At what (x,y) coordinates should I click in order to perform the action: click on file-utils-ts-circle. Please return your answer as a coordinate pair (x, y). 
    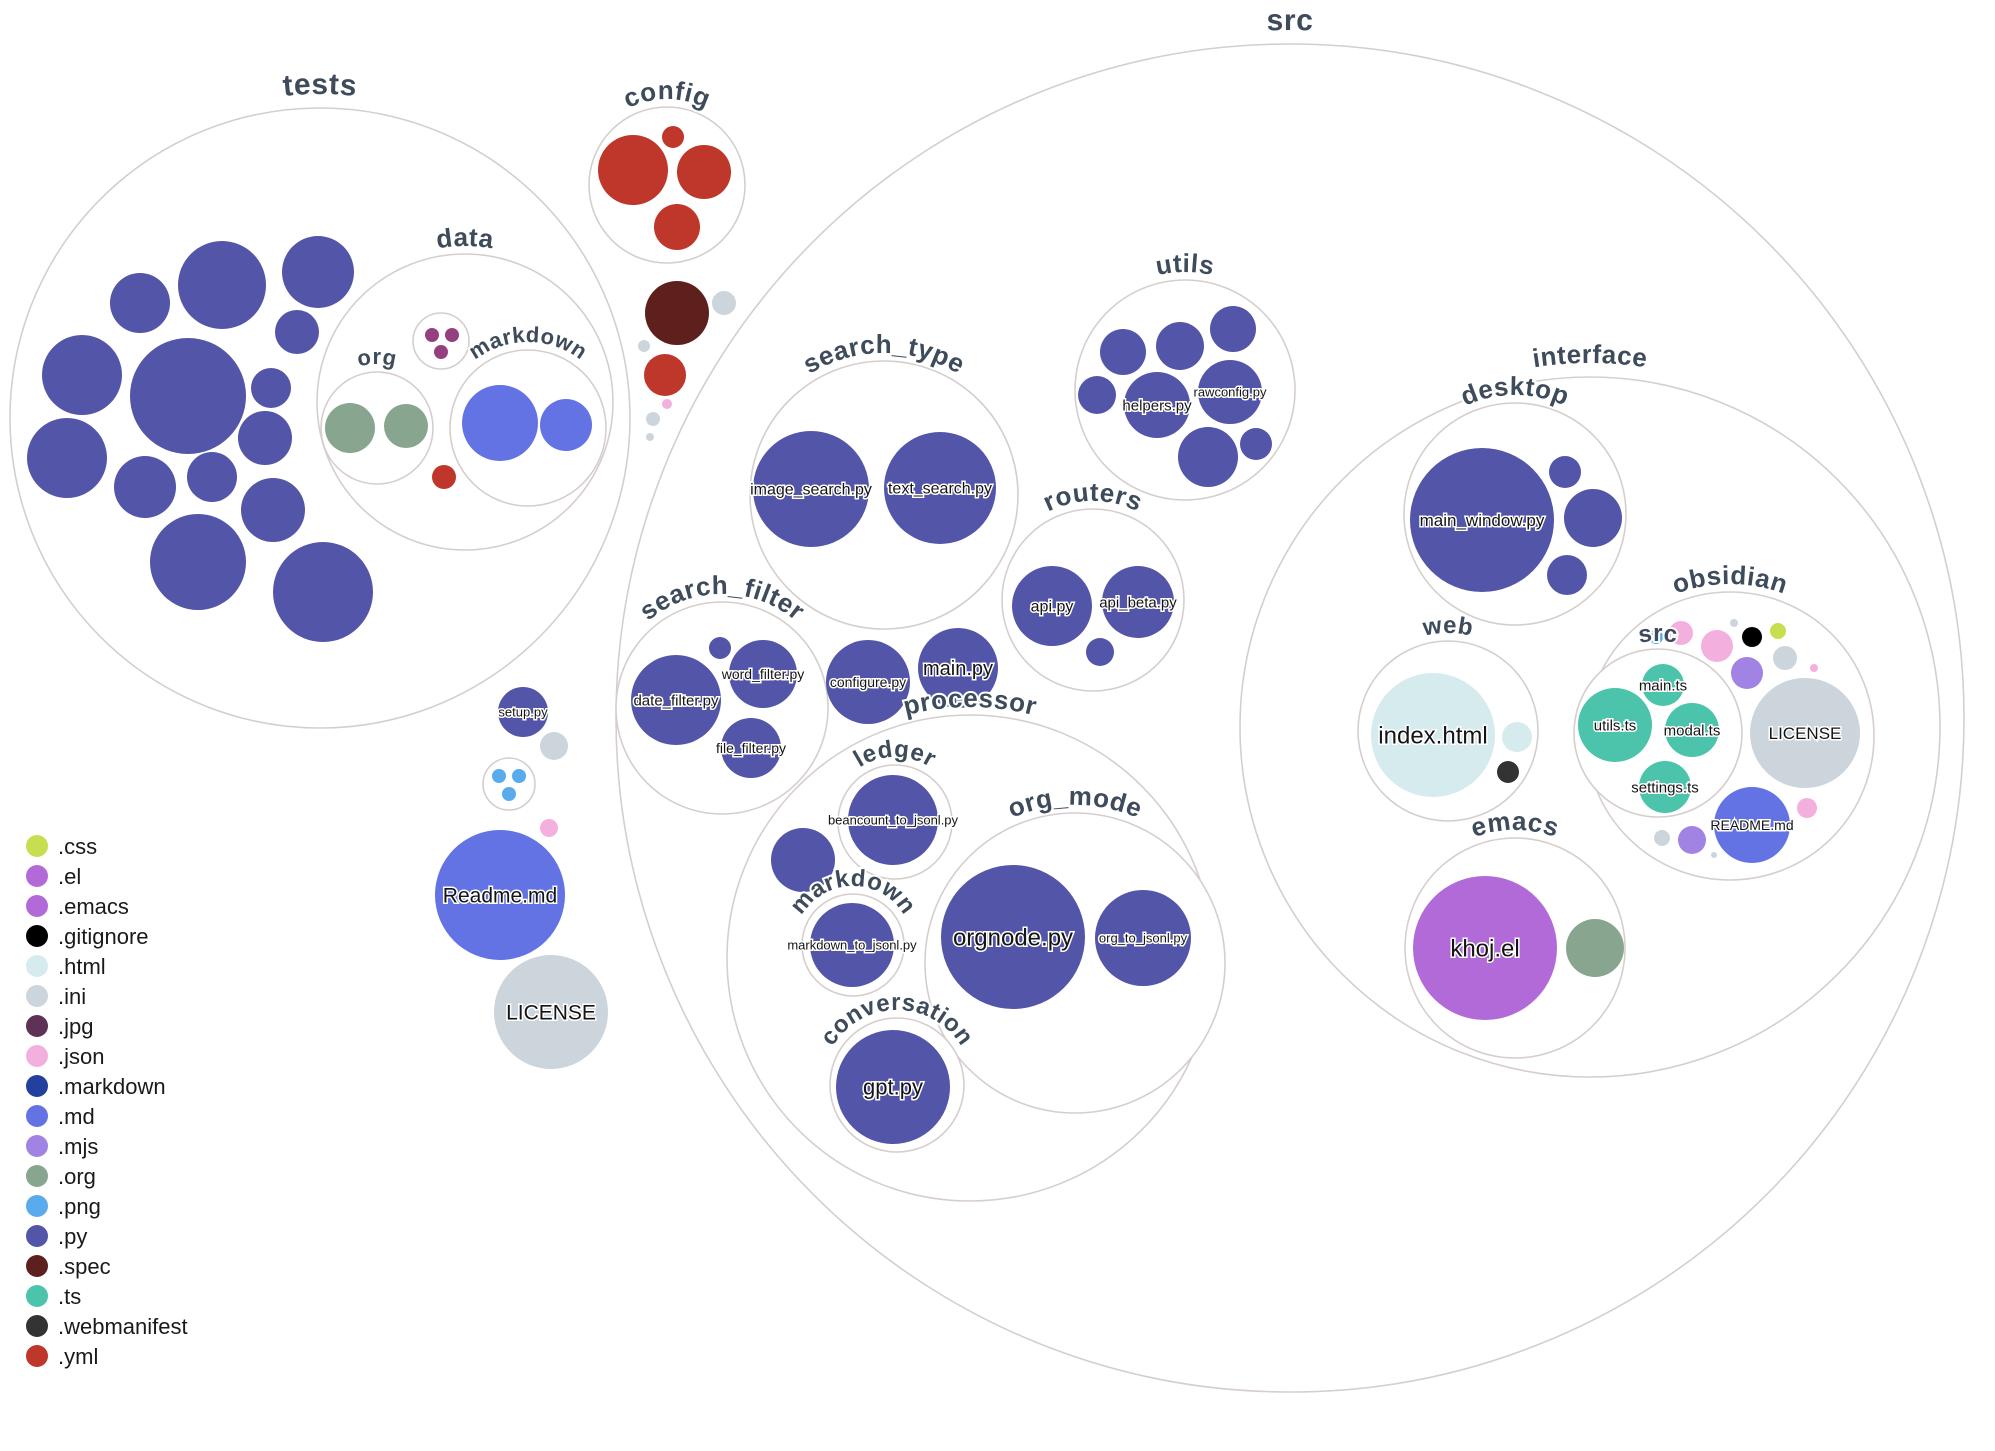
    Looking at the image, I should click on (1615, 725).